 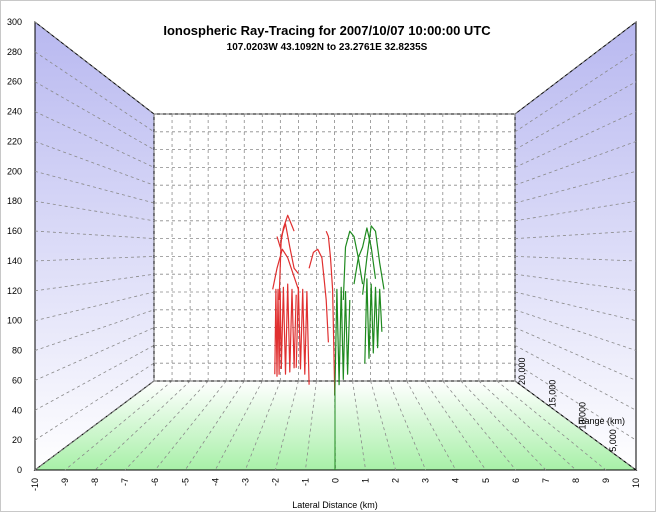 I want to click on y-tick-label: 260, so click(x=14, y=82).